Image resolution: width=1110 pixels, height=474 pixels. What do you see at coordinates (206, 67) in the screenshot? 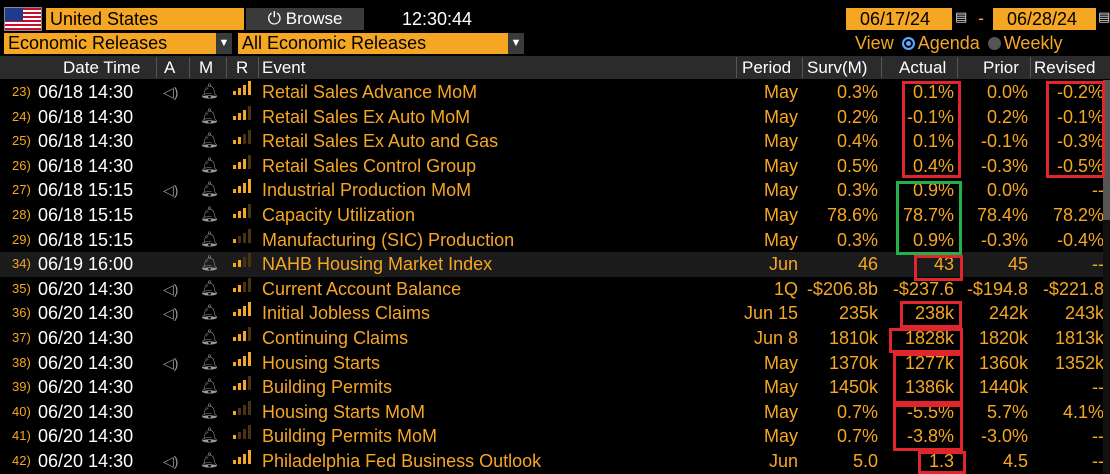
I see `col-m: M` at bounding box center [206, 67].